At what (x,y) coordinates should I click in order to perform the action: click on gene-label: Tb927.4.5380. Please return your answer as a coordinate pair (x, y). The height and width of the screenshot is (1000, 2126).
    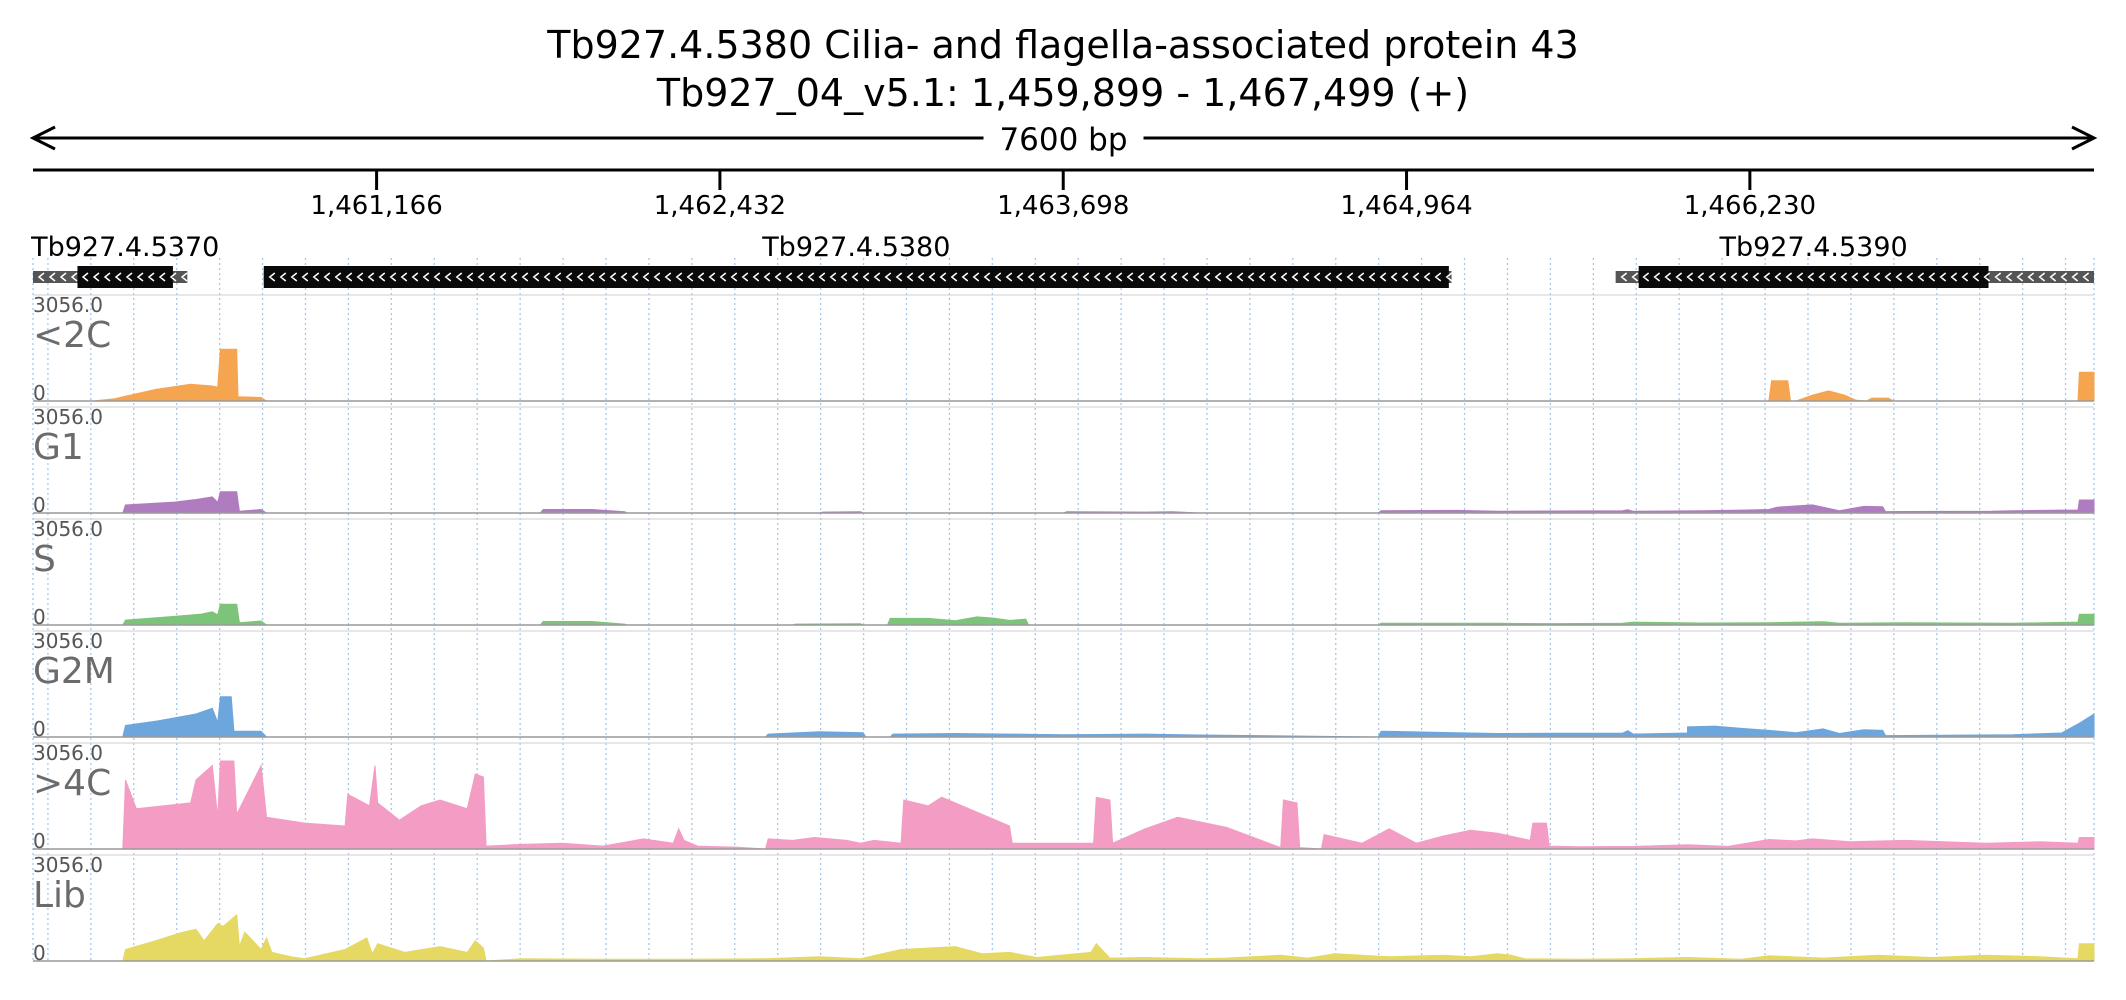
    Looking at the image, I should click on (855, 247).